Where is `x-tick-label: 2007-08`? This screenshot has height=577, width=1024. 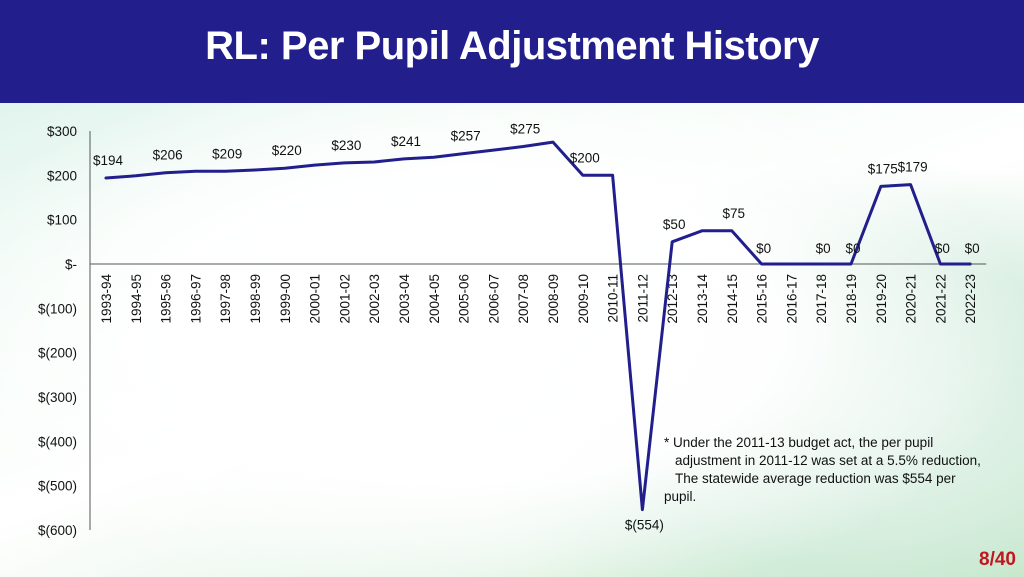 x-tick-label: 2007-08 is located at coordinates (523, 299).